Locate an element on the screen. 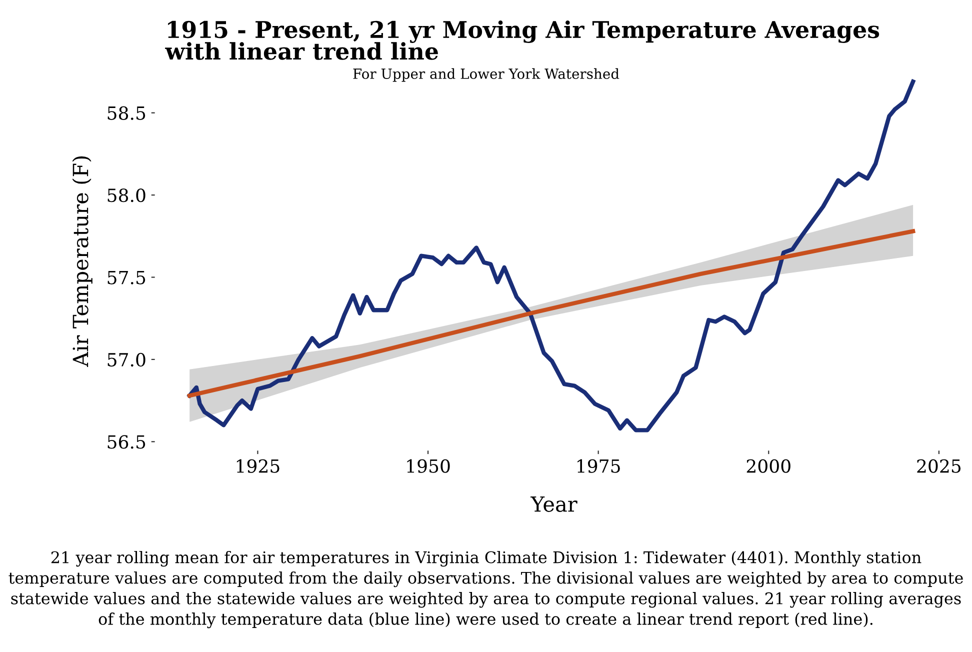 This screenshot has height=652, width=972. y-tick-label: 58.0 is located at coordinates (127, 195).